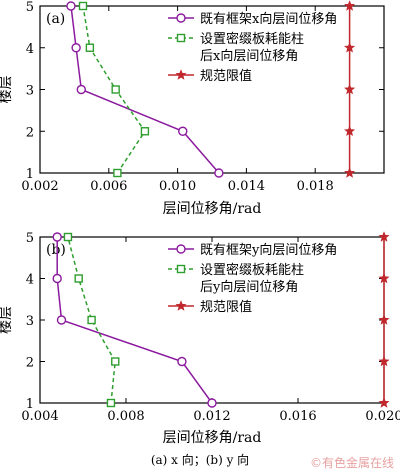  Describe the element at coordinates (246, 186) in the screenshot. I see `x-tick-label: 0.014` at that location.